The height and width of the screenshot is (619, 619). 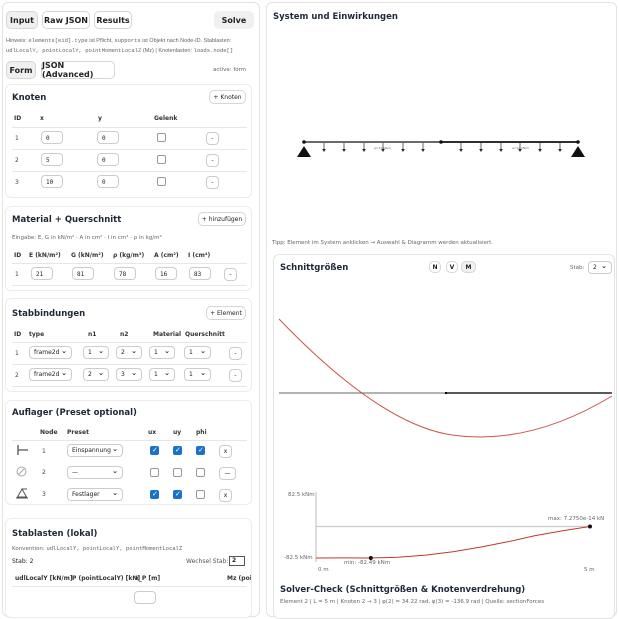 I want to click on material-rho-input: 78, so click(x=125, y=273).